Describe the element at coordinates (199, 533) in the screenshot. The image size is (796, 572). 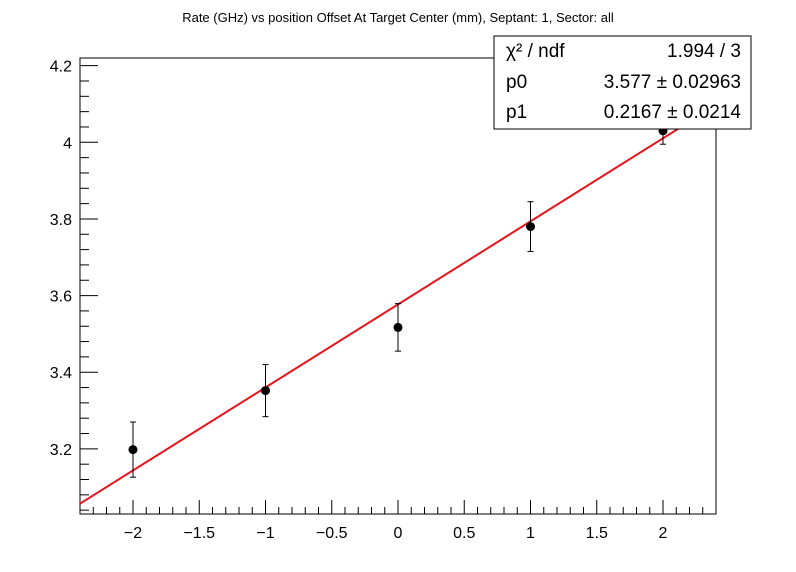
I see `x-tick-label: −1.5` at that location.